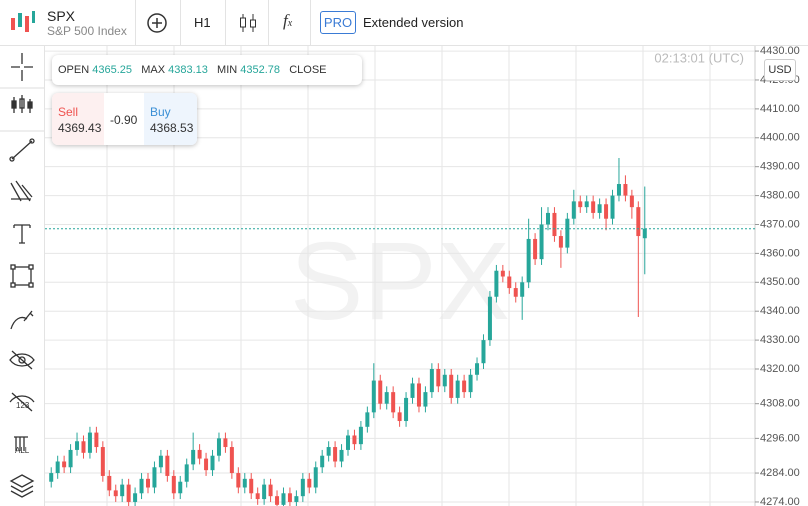  Describe the element at coordinates (780, 473) in the screenshot. I see `y-tick-label: 4284.00` at that location.